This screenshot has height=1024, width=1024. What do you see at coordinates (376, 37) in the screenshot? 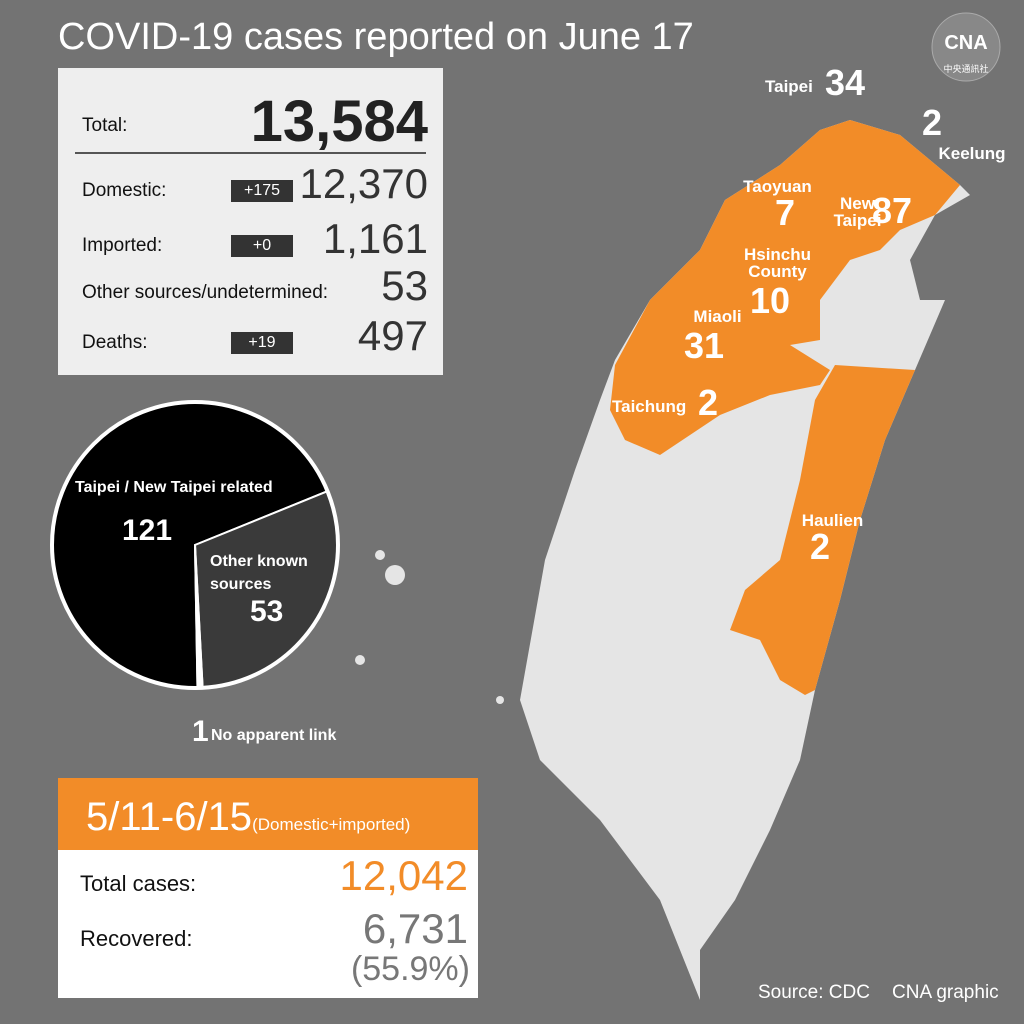
I see `title: COVID-19 cases reported on June 17` at bounding box center [376, 37].